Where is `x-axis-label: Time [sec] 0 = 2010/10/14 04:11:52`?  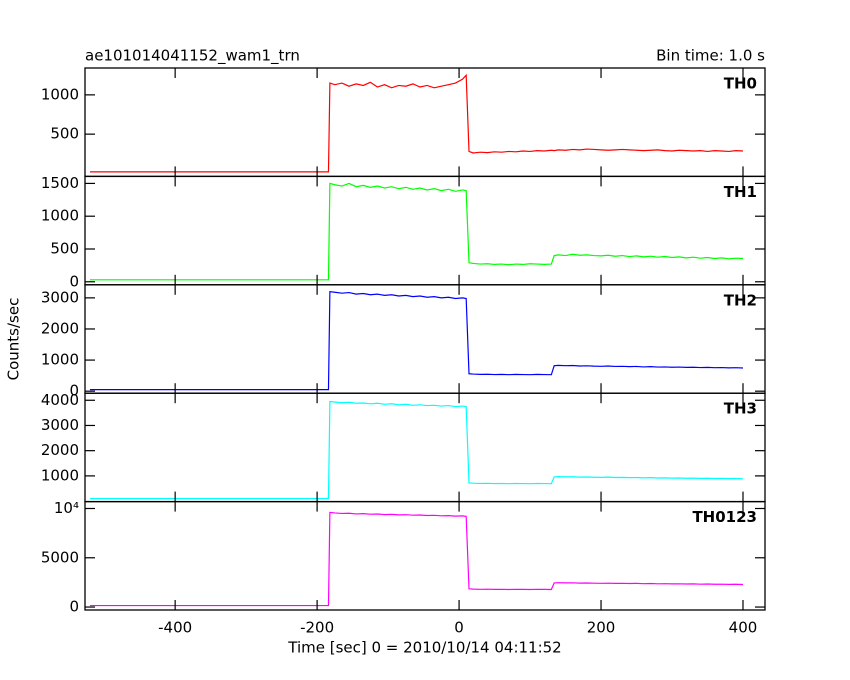 x-axis-label: Time [sec] 0 = 2010/10/14 04:11:52 is located at coordinates (424, 648).